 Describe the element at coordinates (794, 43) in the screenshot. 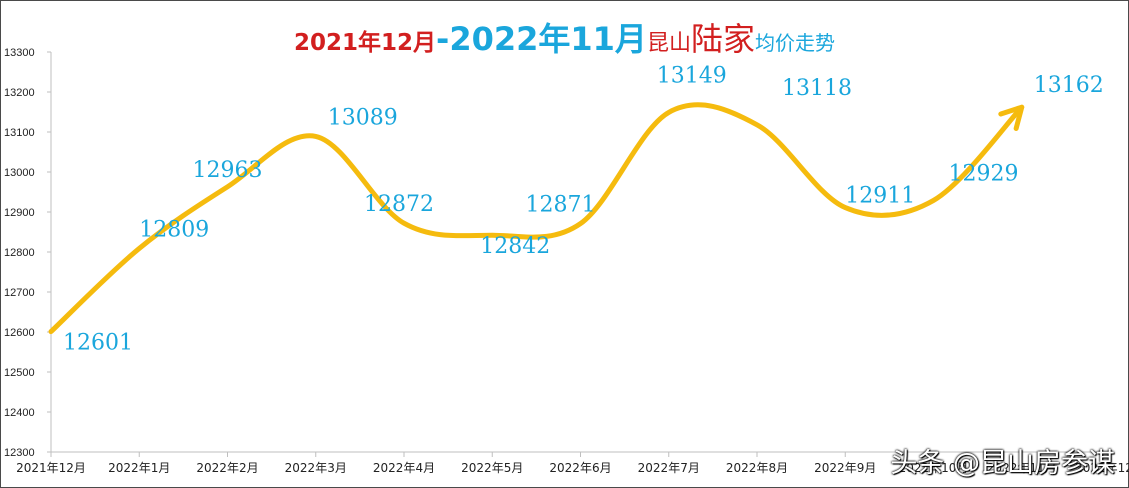

I see `title-subject: 均价走势` at that location.